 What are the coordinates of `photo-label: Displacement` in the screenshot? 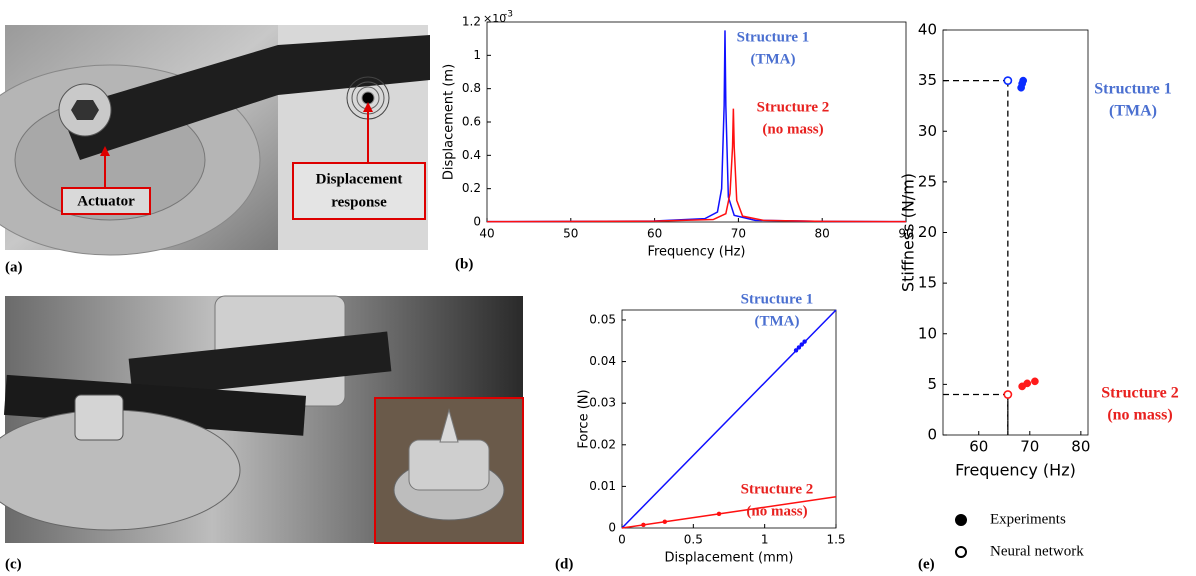 It's located at (359, 179).